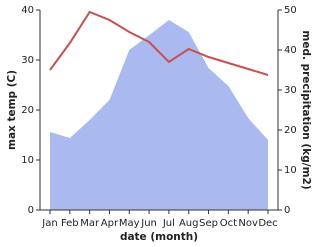 This screenshot has height=247, width=320. What do you see at coordinates (110, 223) in the screenshot?
I see `x-tick-label: Apr` at bounding box center [110, 223].